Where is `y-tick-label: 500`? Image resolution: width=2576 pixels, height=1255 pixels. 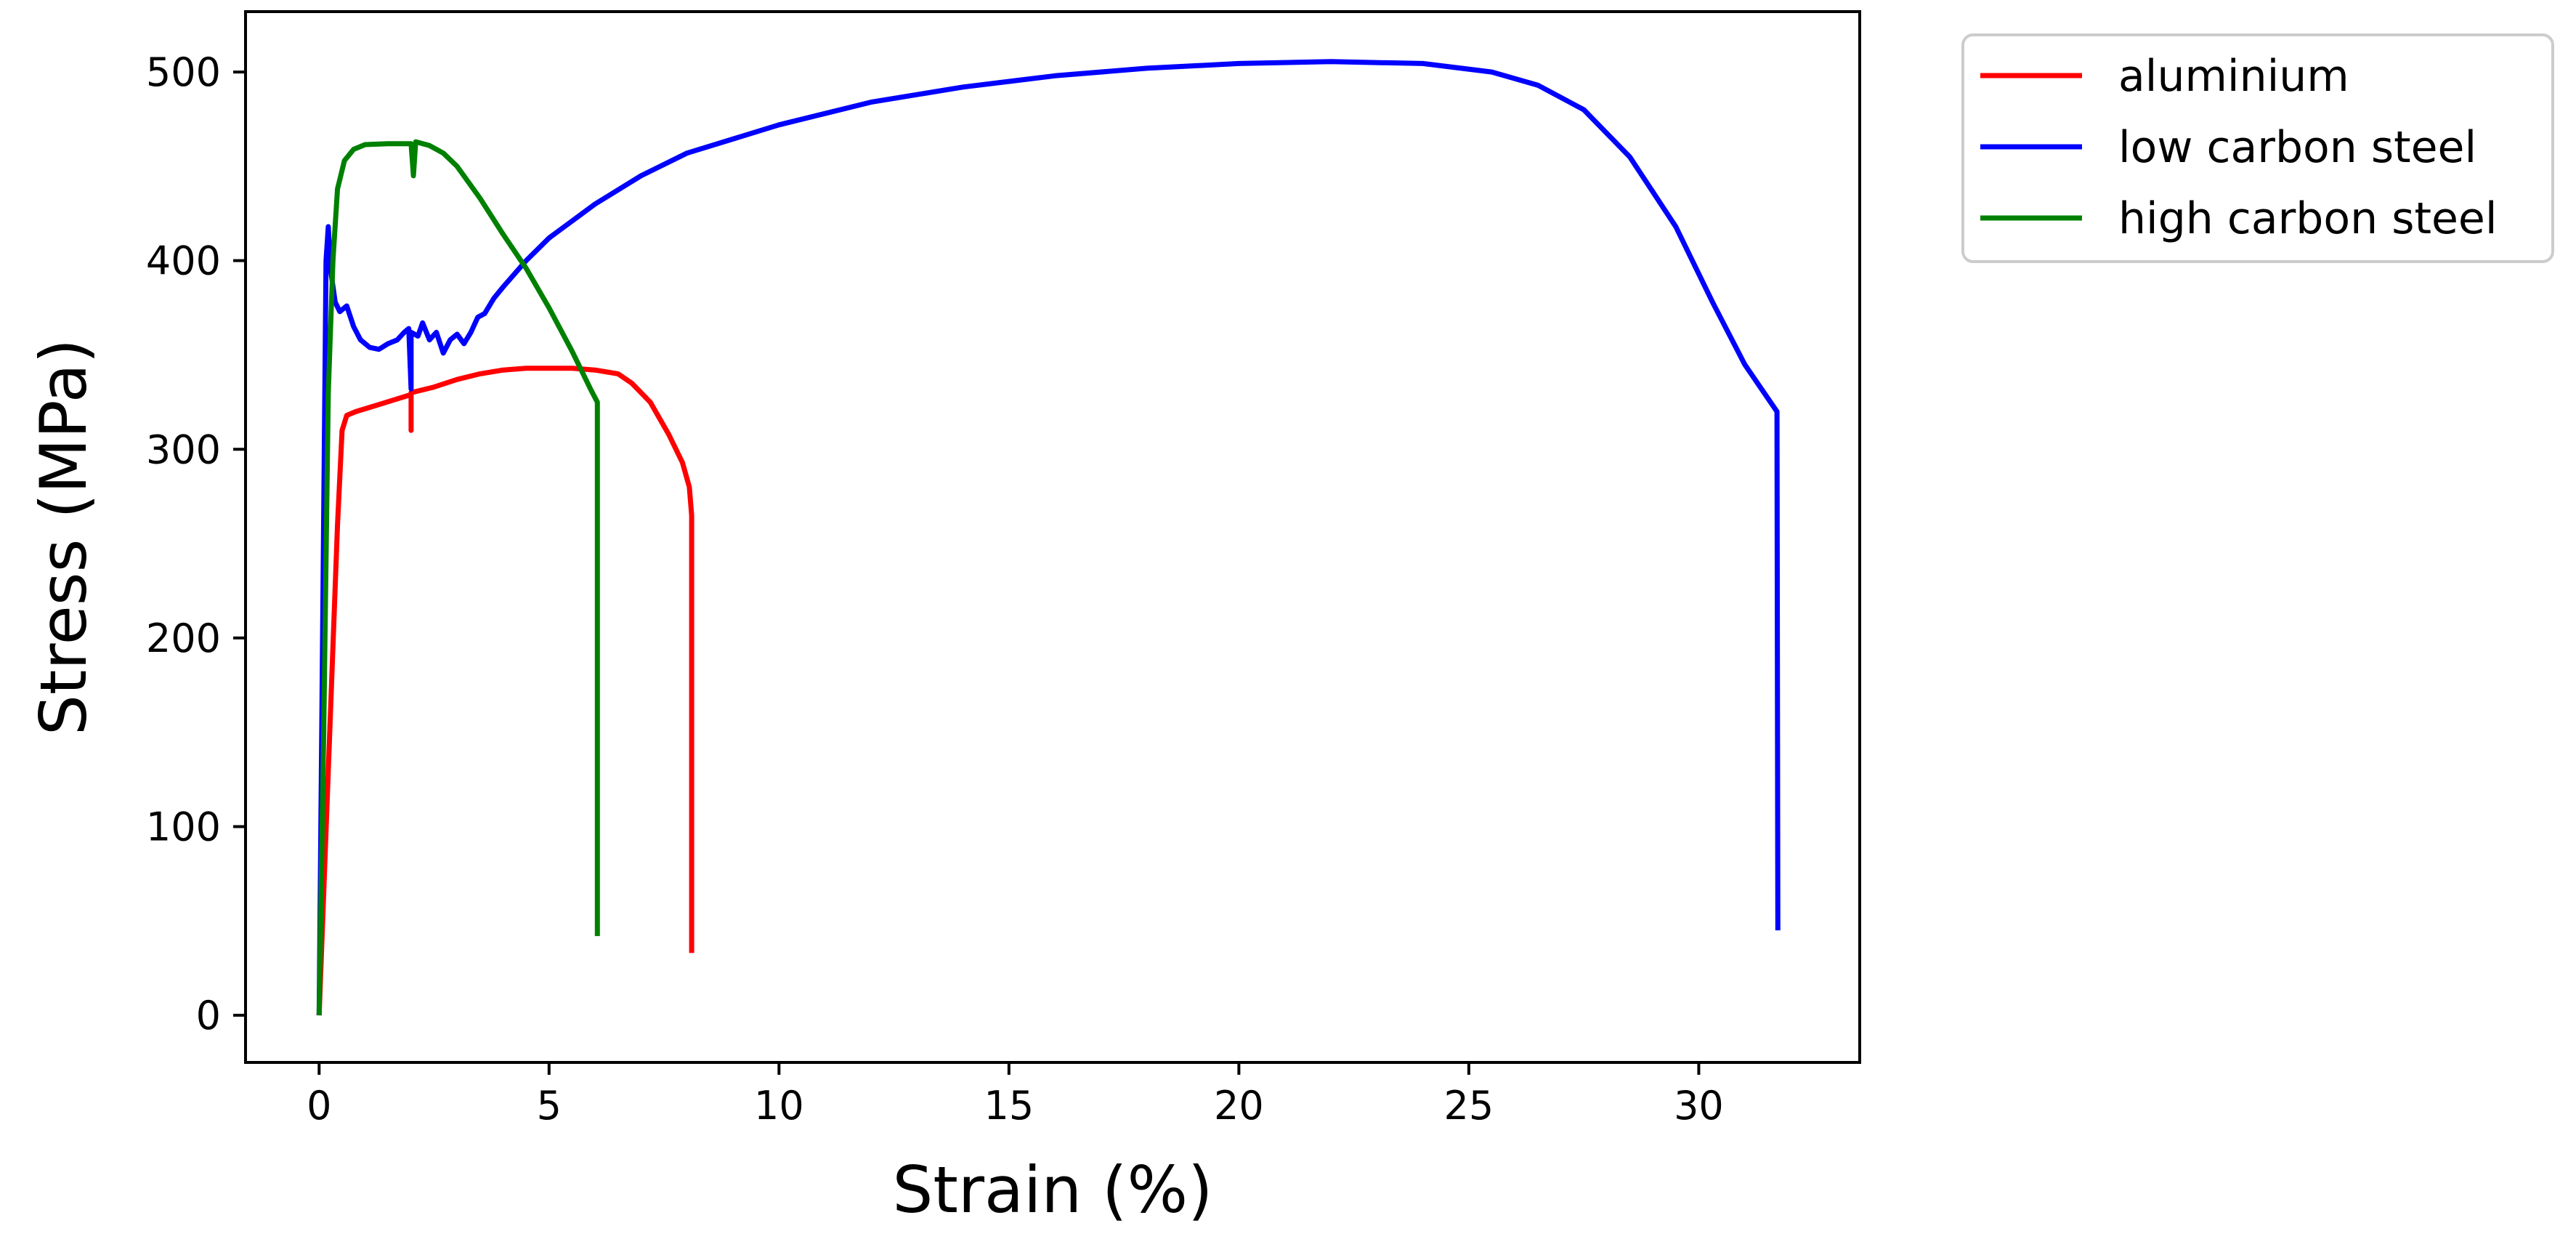
y-tick-label: 500 is located at coordinates (183, 72).